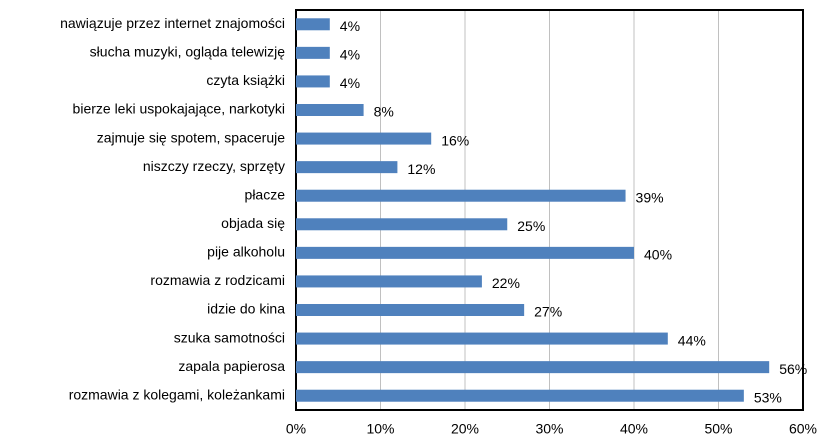  What do you see at coordinates (650, 197) in the screenshot?
I see `value-label: 39%` at bounding box center [650, 197].